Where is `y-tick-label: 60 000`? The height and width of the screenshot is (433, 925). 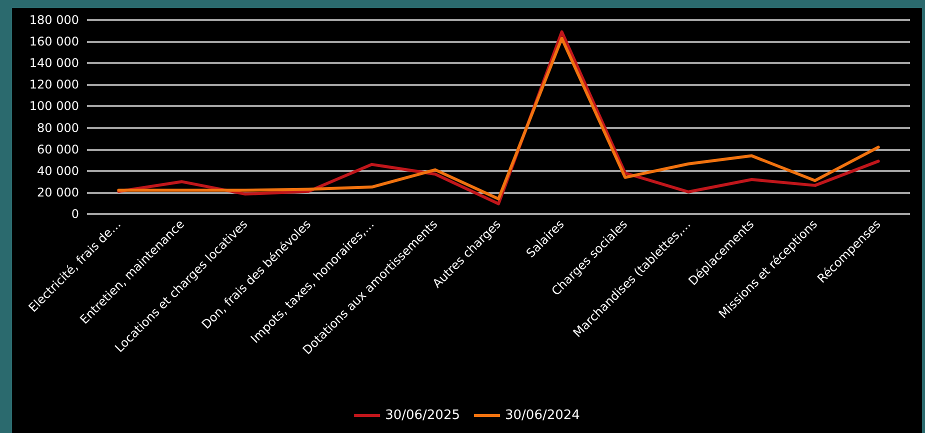 y-tick-label: 60 000 is located at coordinates (58, 149).